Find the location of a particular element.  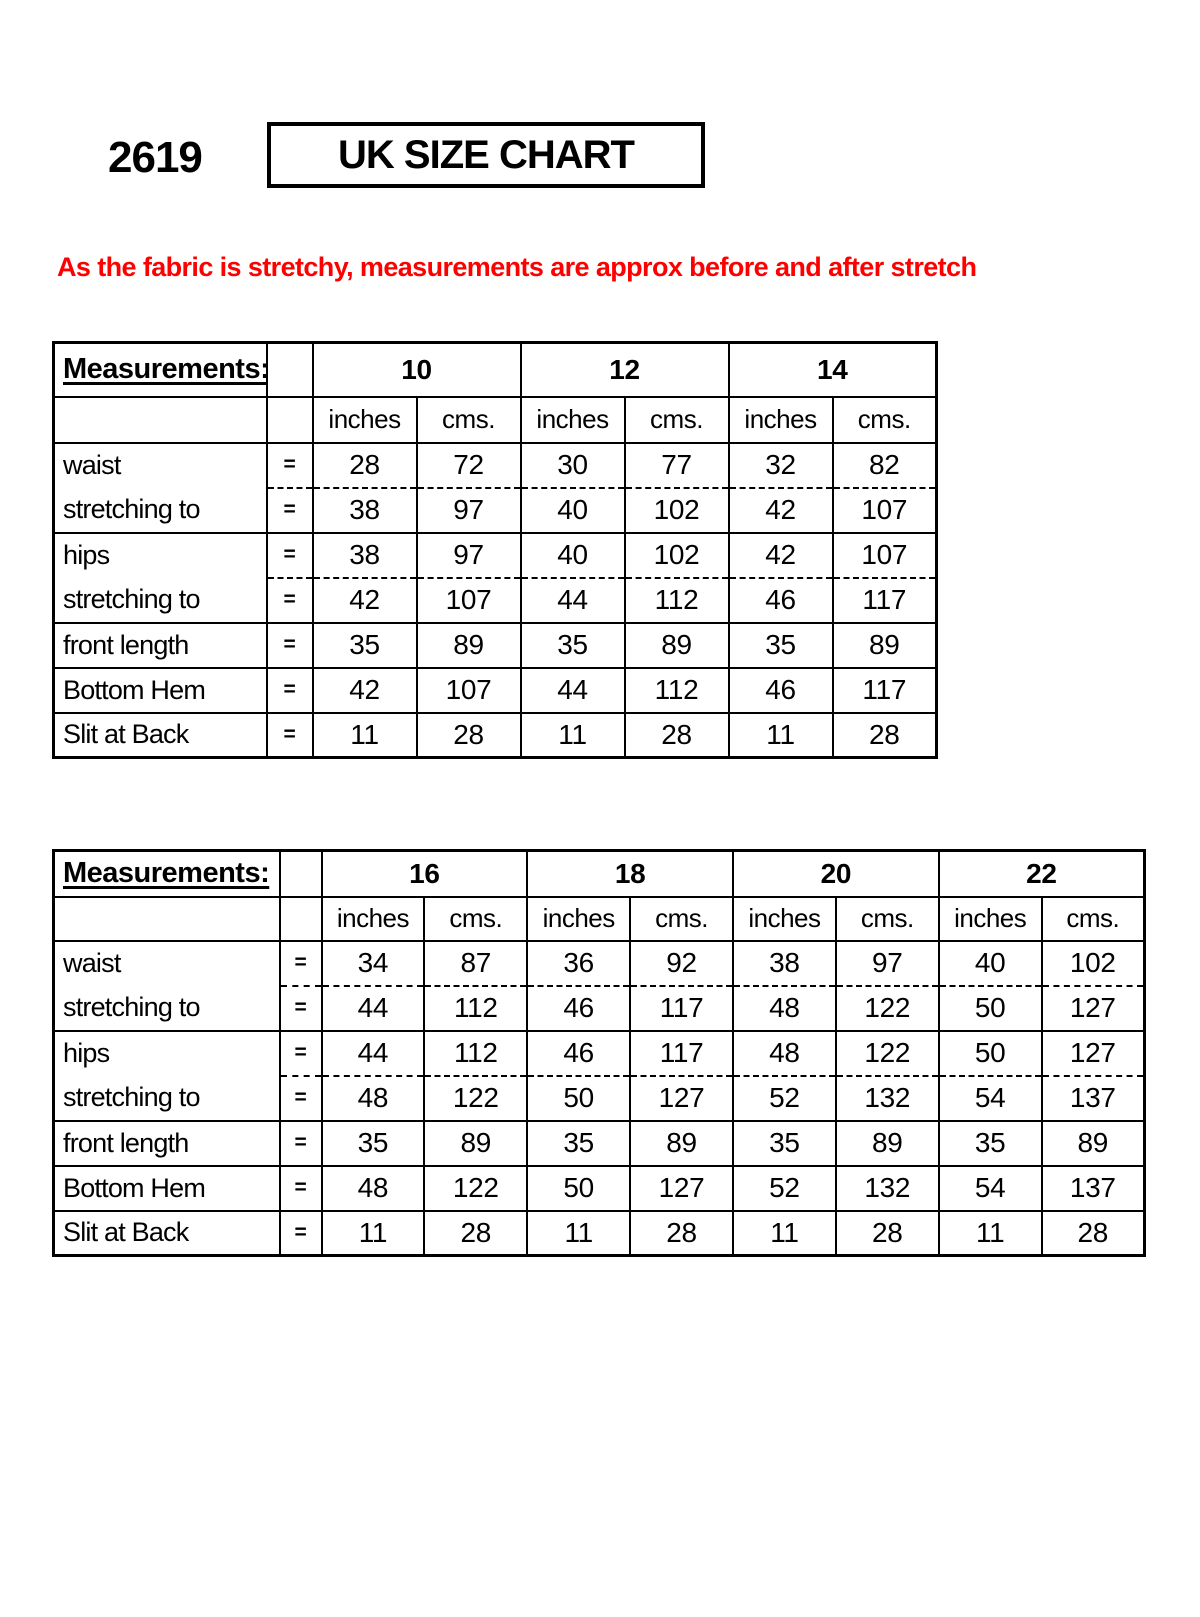

title-box: UK SIZE CHART is located at coordinates (486, 155).